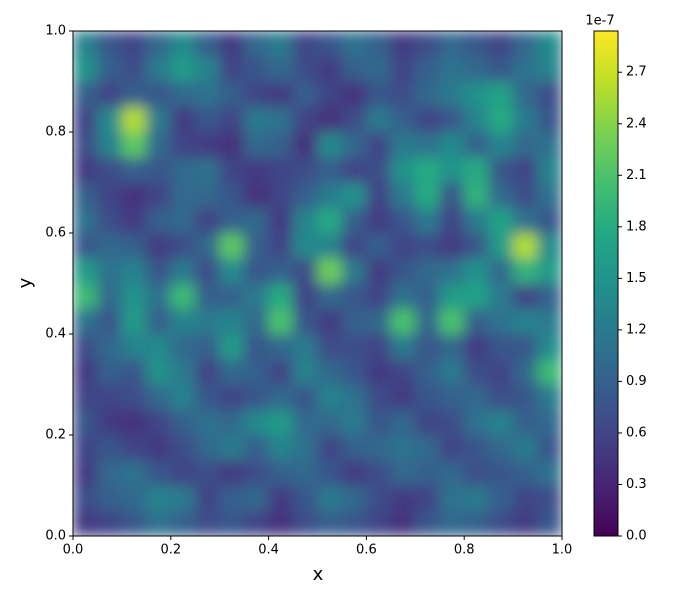  I want to click on x-tick-label: 0.0, so click(73, 550).